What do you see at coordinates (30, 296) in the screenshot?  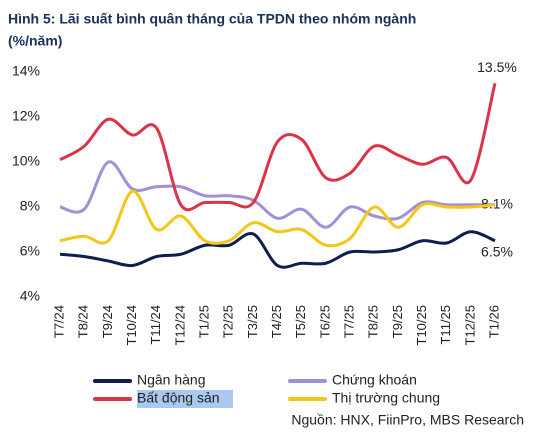 I see `y-tick-label: 4%` at bounding box center [30, 296].